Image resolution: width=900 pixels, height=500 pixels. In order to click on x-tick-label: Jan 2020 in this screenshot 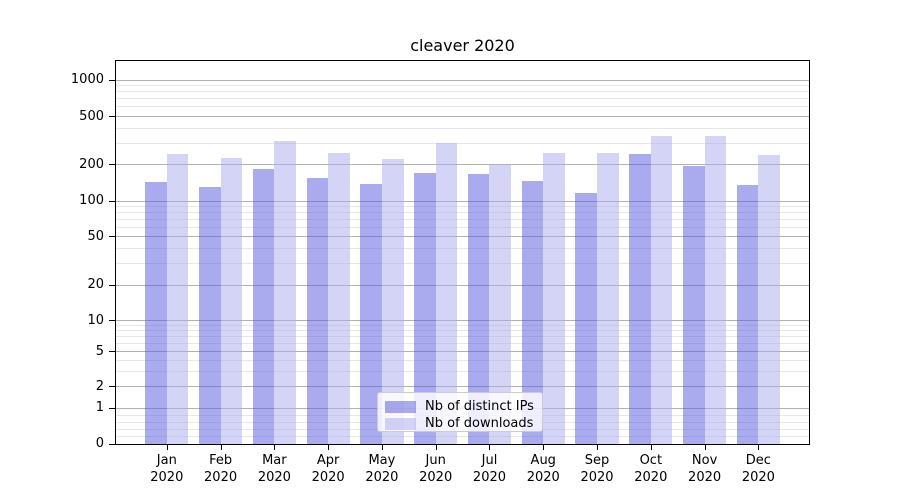, I will do `click(167, 469)`.